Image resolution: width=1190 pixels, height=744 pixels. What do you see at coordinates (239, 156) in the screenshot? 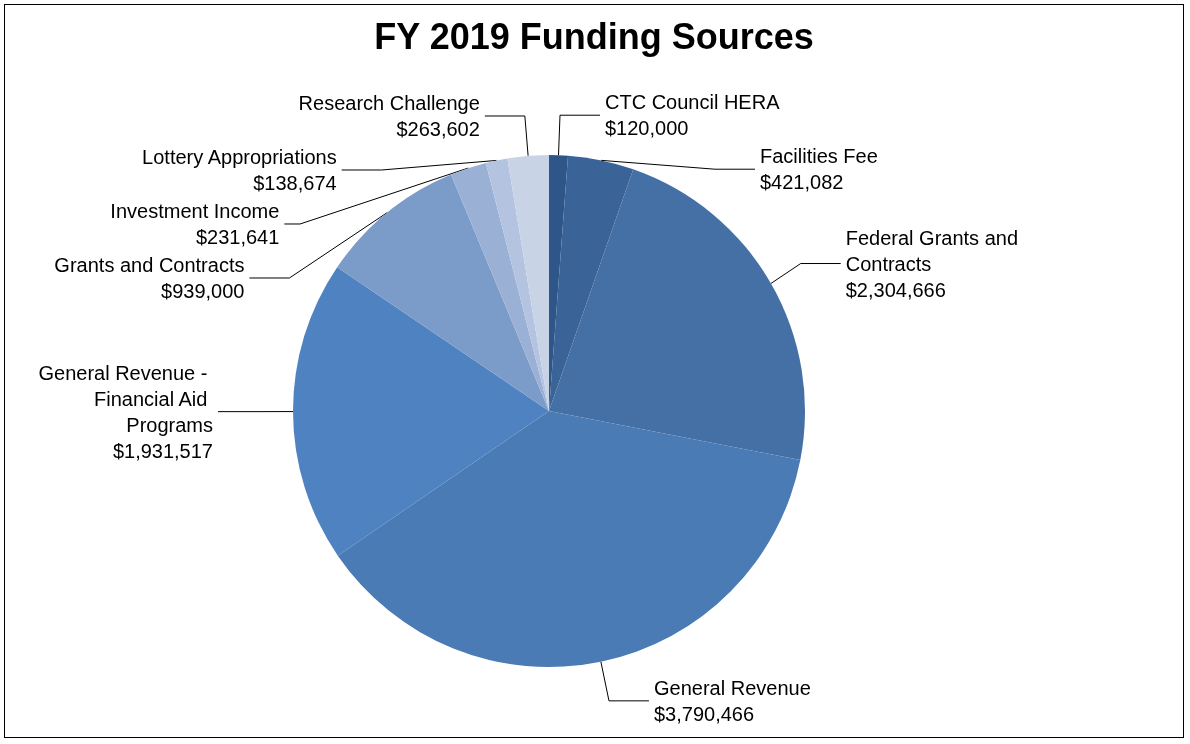
I see `slice-label: Lottery Appropriations` at bounding box center [239, 156].